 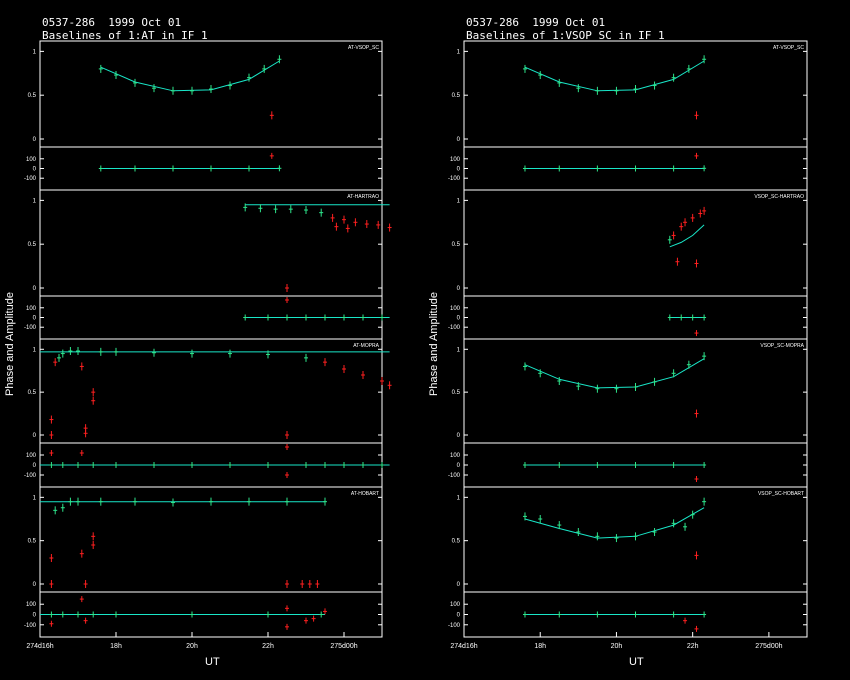 What do you see at coordinates (636, 662) in the screenshot?
I see `right-x-title: UT` at bounding box center [636, 662].